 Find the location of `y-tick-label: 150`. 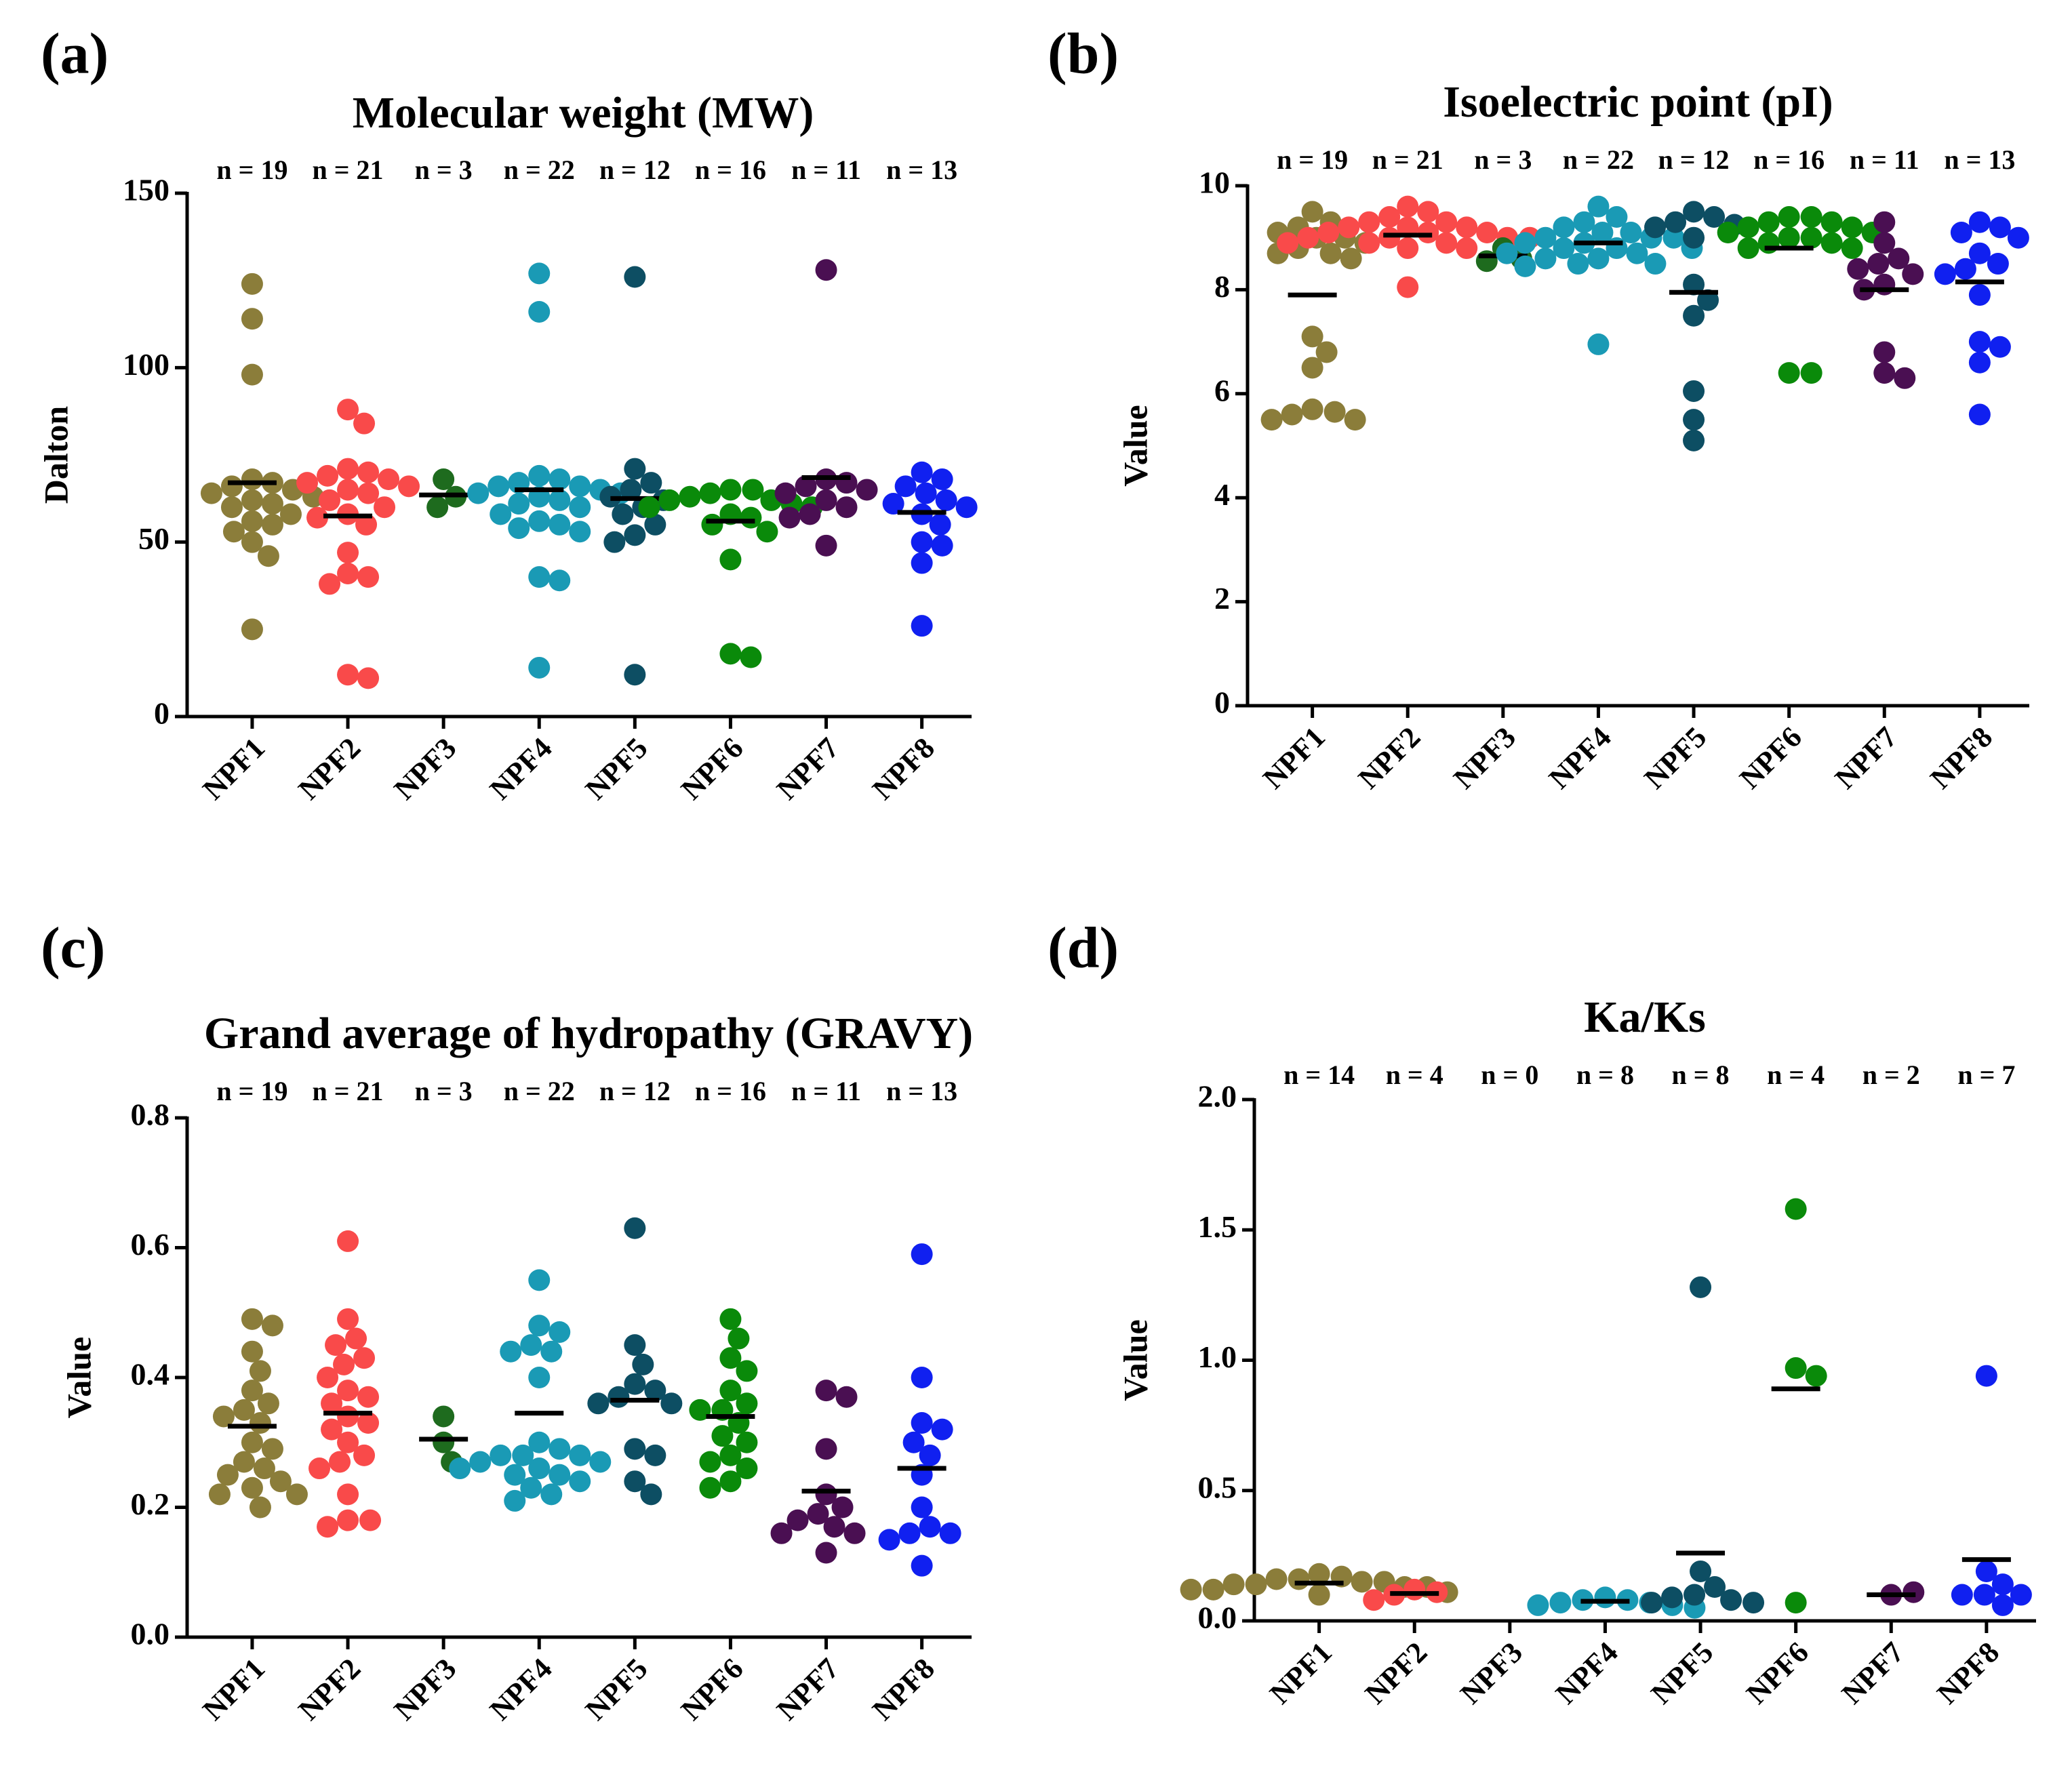

y-tick-label: 150 is located at coordinates (146, 190).